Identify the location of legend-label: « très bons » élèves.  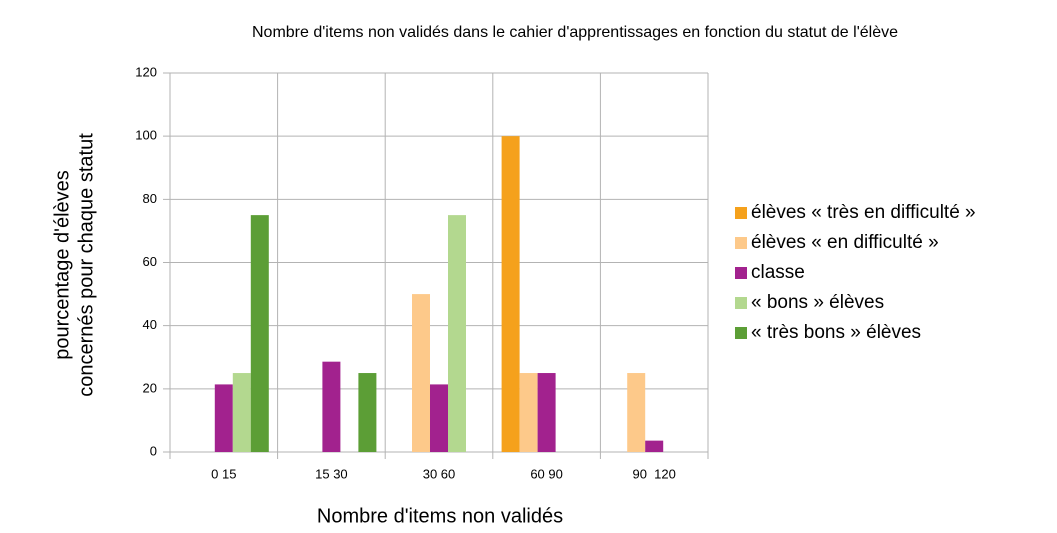
(836, 332).